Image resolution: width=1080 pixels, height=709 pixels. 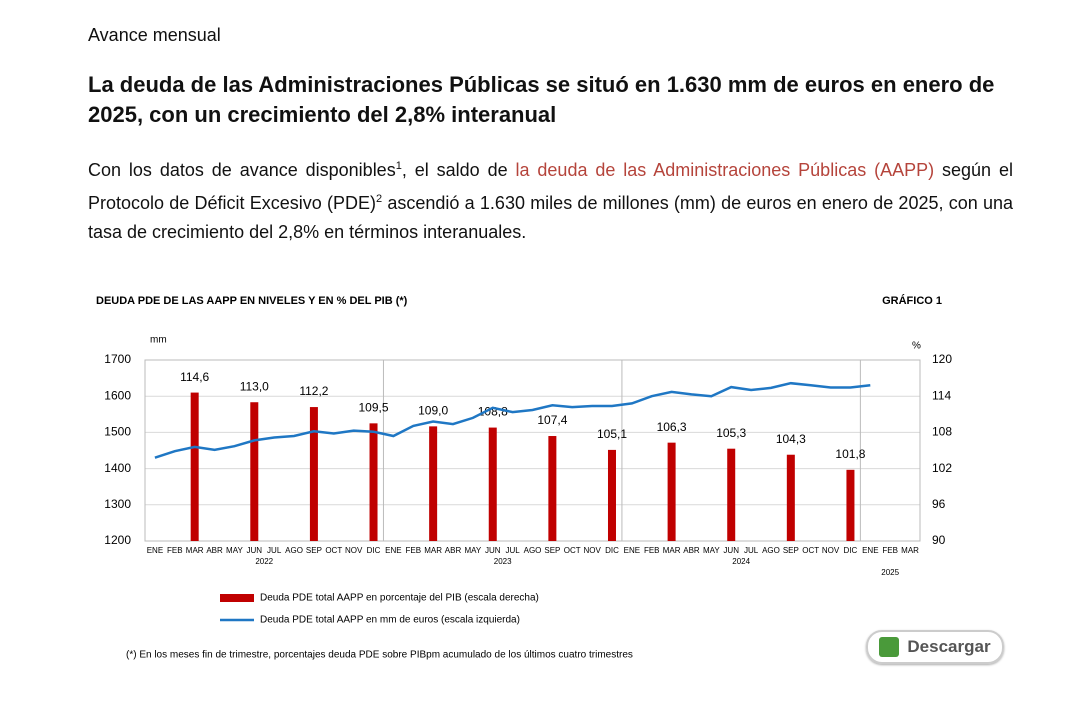 What do you see at coordinates (850, 454) in the screenshot?
I see `value-label: 101,8` at bounding box center [850, 454].